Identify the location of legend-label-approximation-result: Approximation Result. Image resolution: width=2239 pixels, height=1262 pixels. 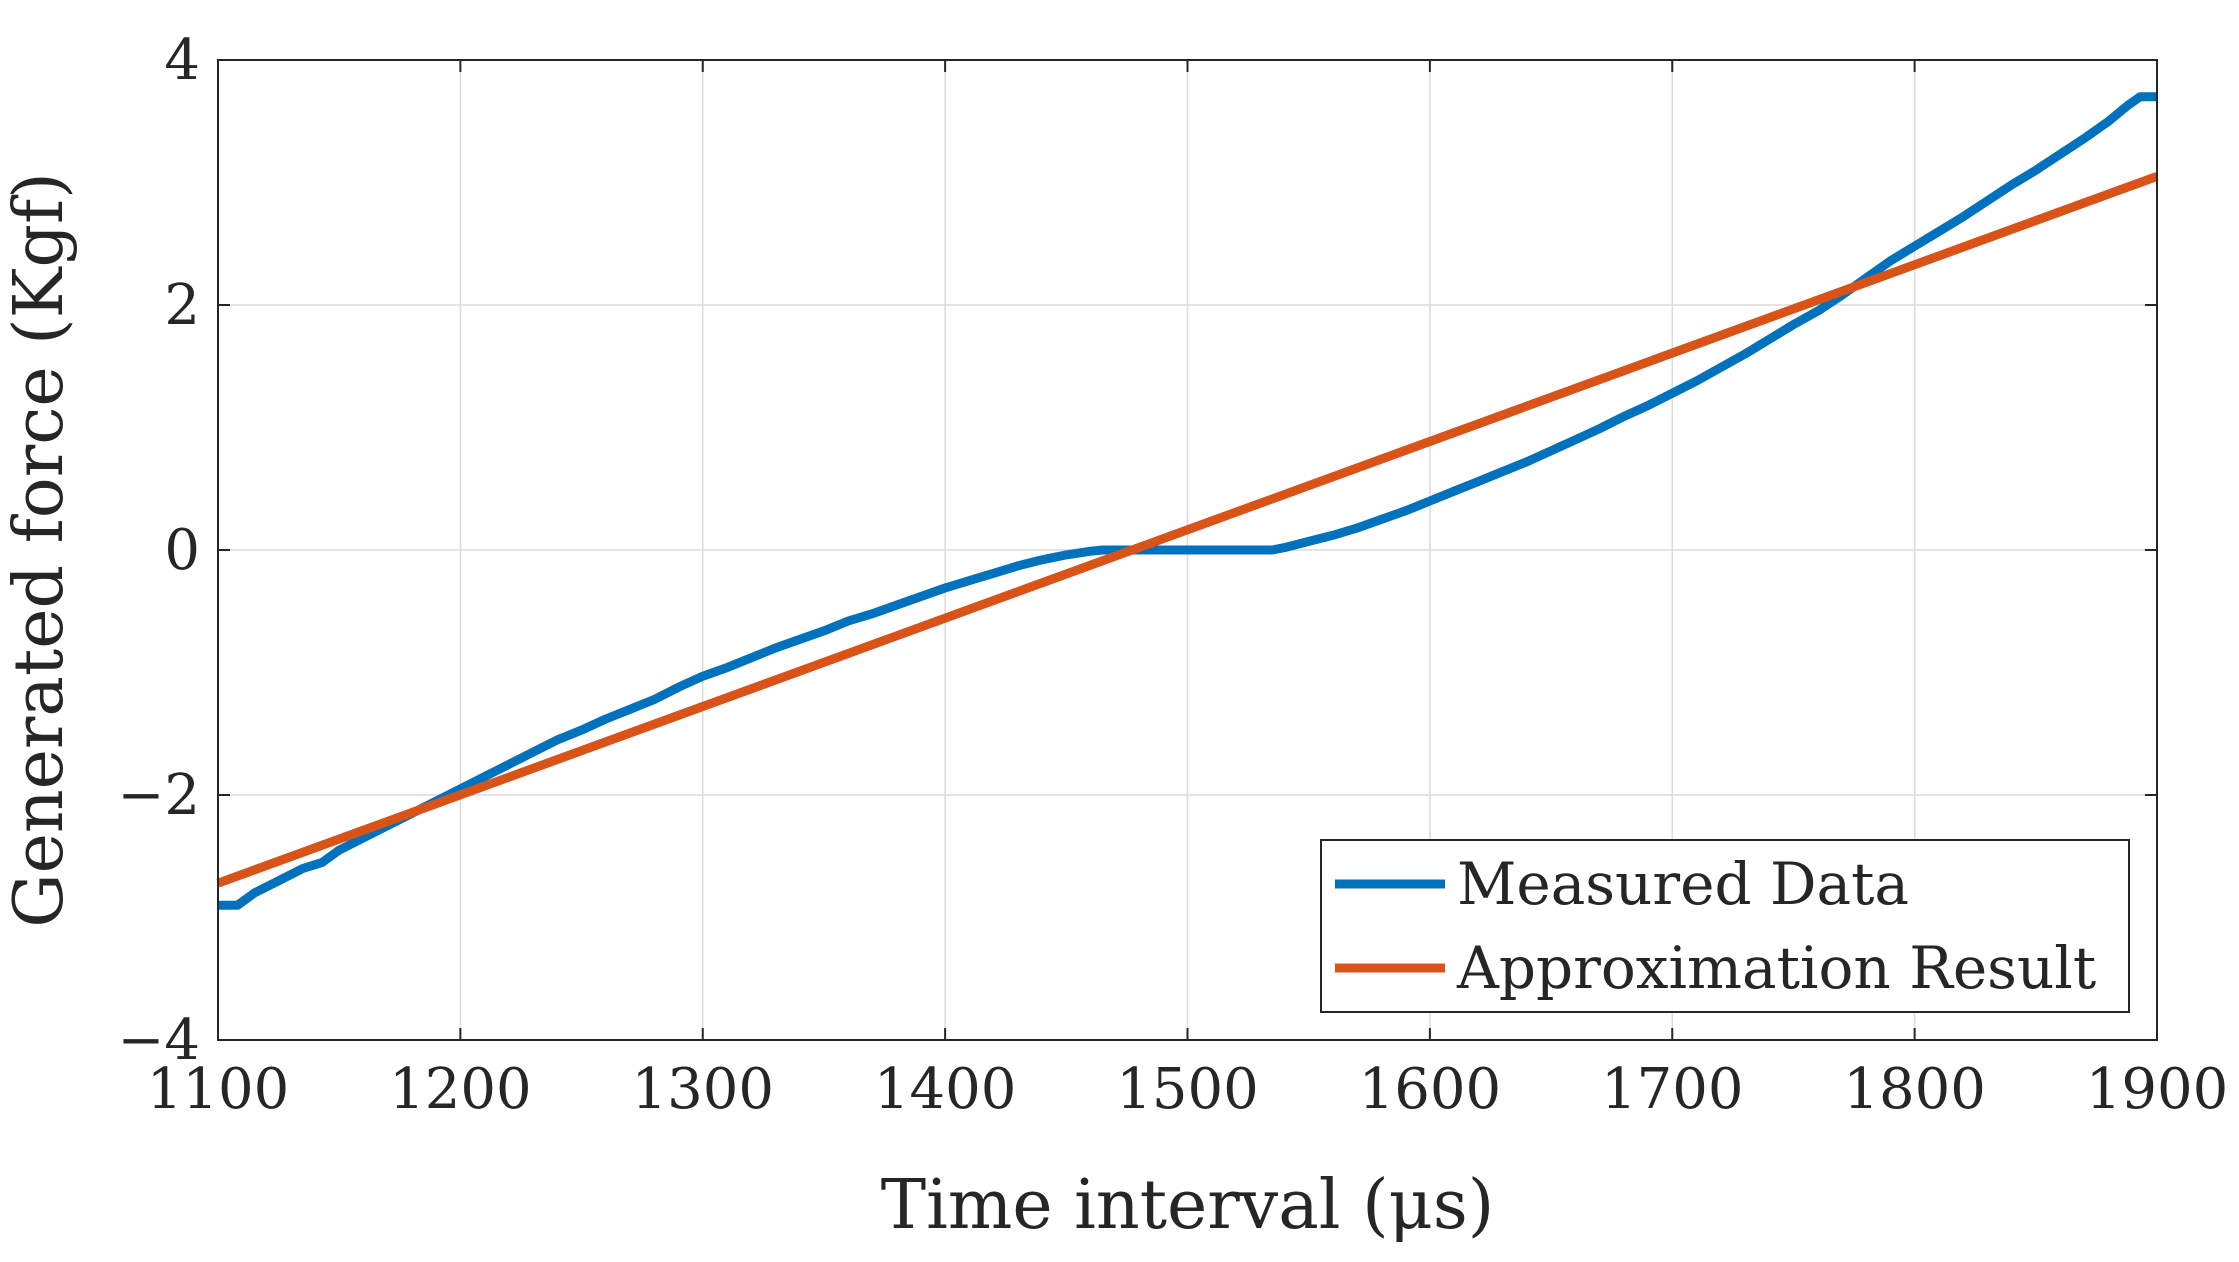
(1776, 968).